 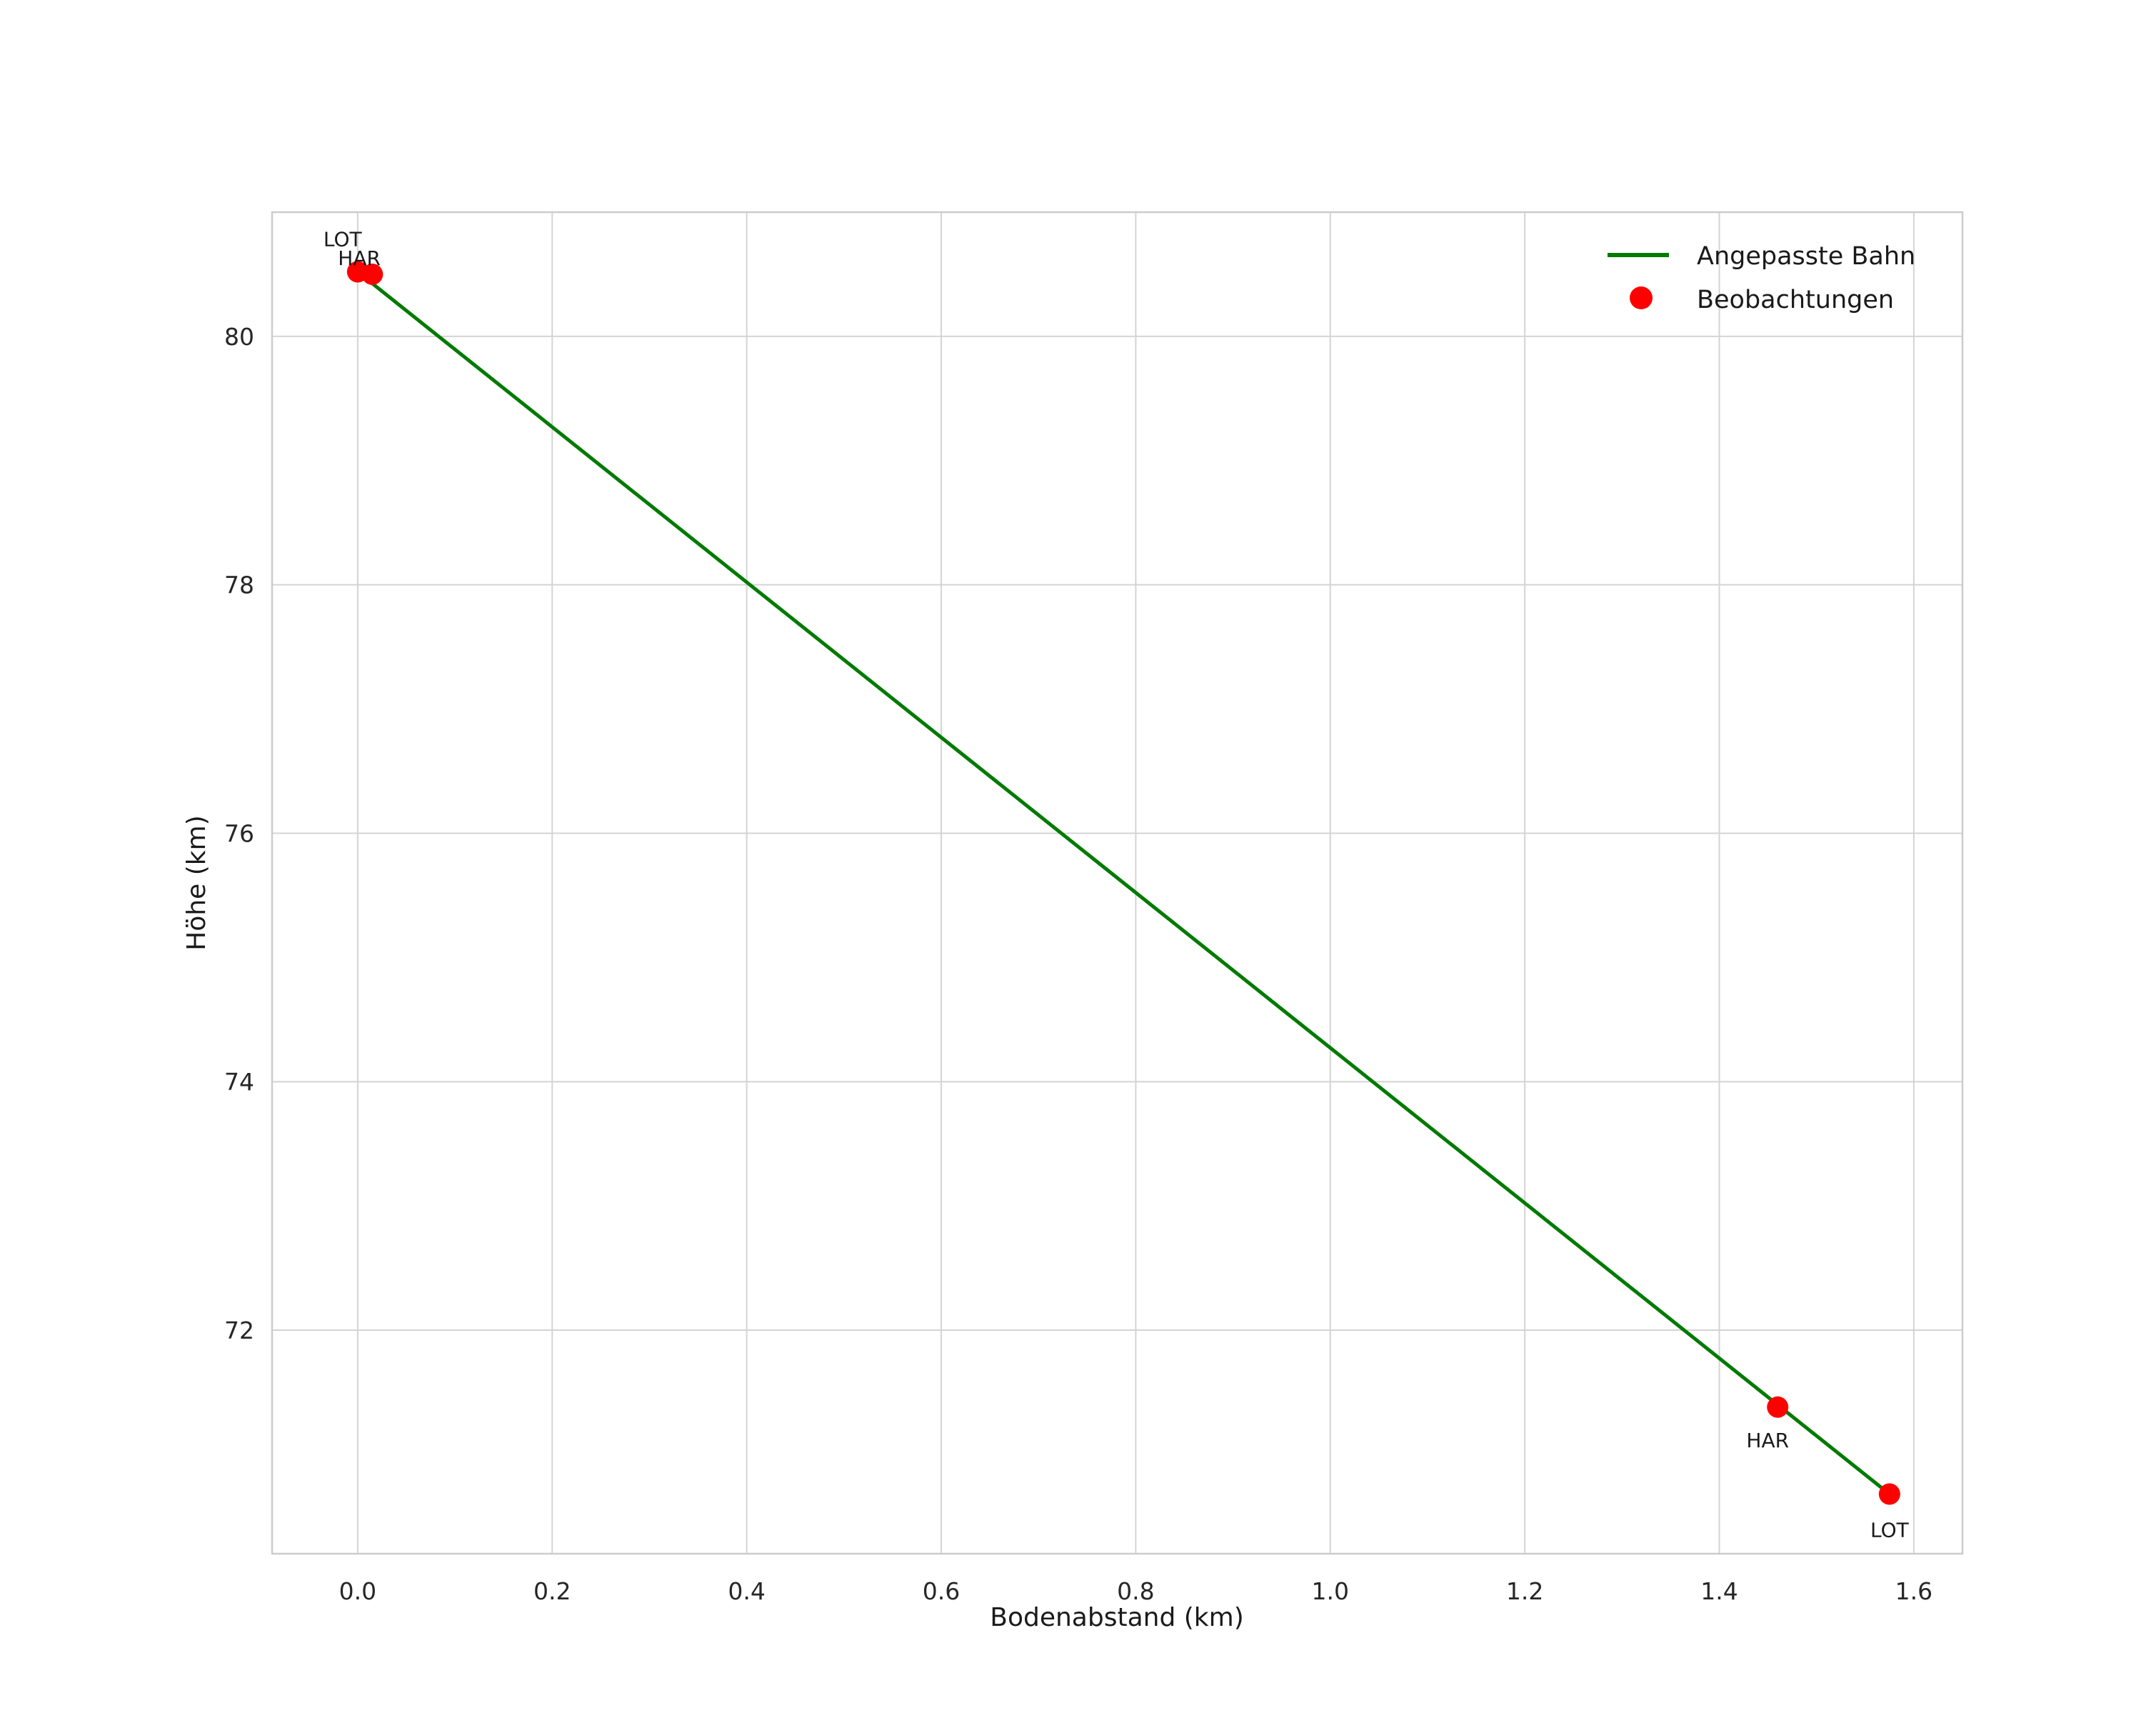 I want to click on x-tick-label: 1.4, so click(x=1719, y=1591).